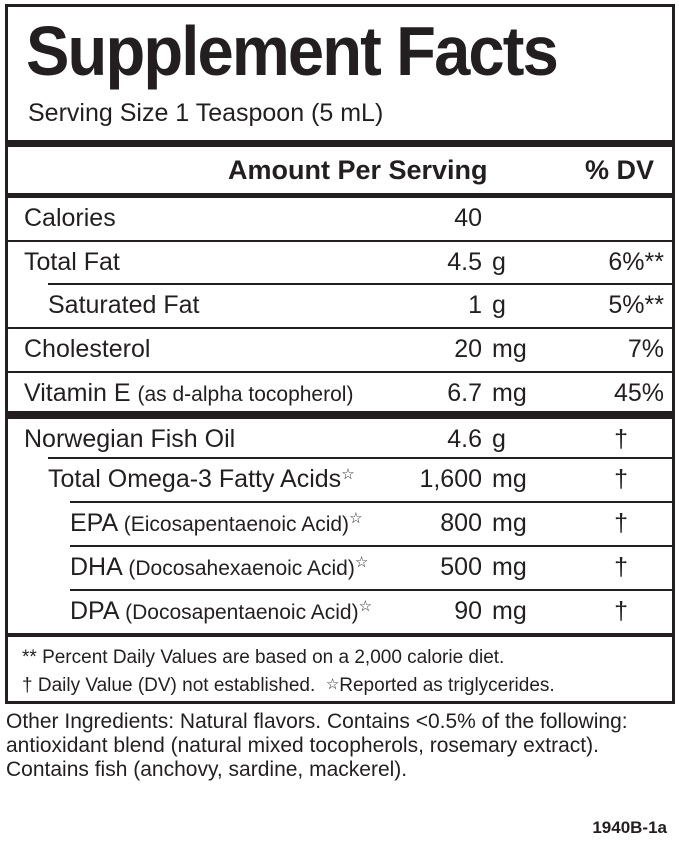  I want to click on row-name: Norwegian Fish Oil, so click(130, 439).